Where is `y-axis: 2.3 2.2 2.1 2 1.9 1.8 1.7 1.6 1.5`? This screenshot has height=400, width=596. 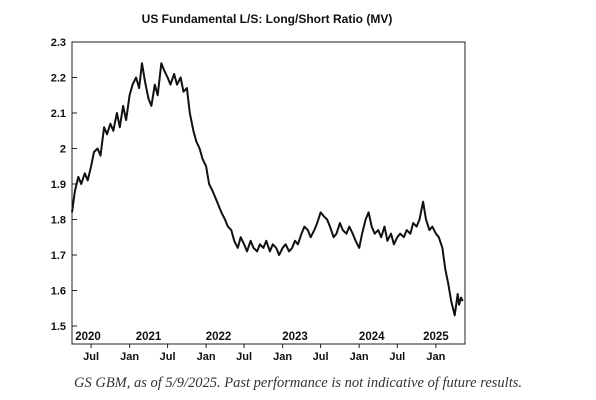 y-axis: 2.3 2.2 2.1 2 1.9 1.8 1.7 1.6 1.5 is located at coordinates (64, 185).